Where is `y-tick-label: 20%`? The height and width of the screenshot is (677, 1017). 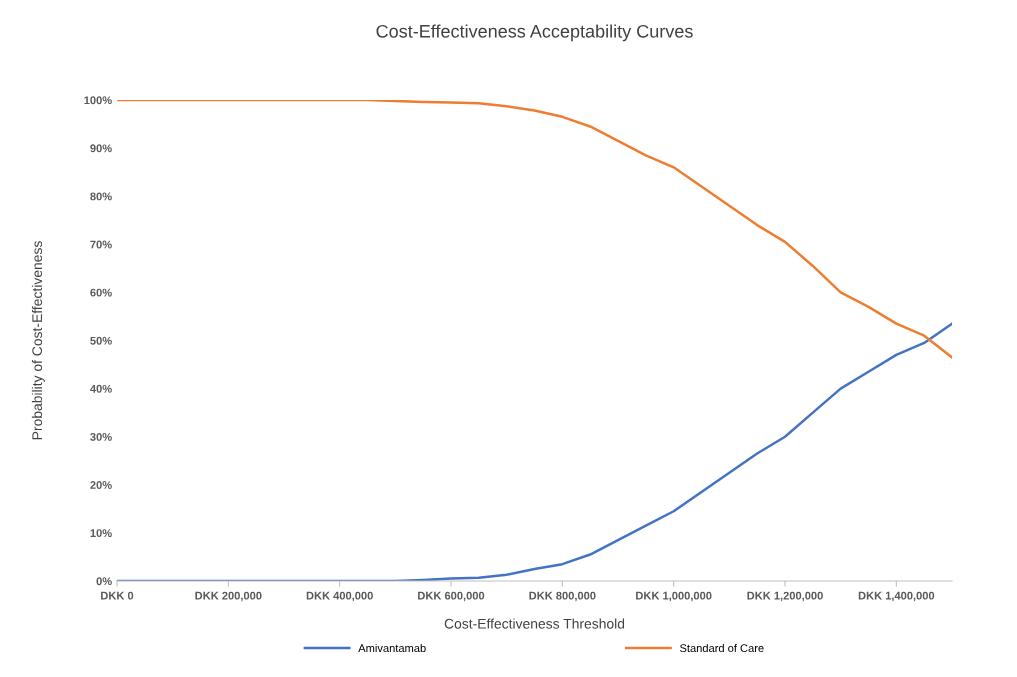
y-tick-label: 20% is located at coordinates (101, 485).